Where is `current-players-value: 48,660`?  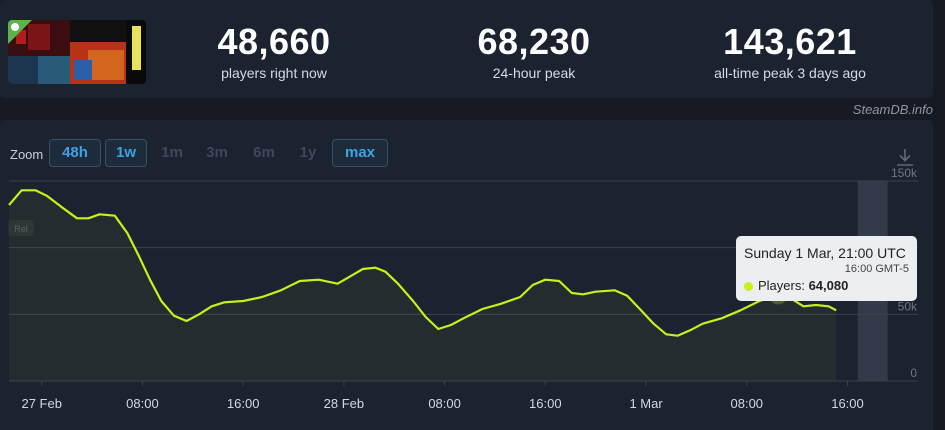
current-players-value: 48,660 is located at coordinates (274, 41).